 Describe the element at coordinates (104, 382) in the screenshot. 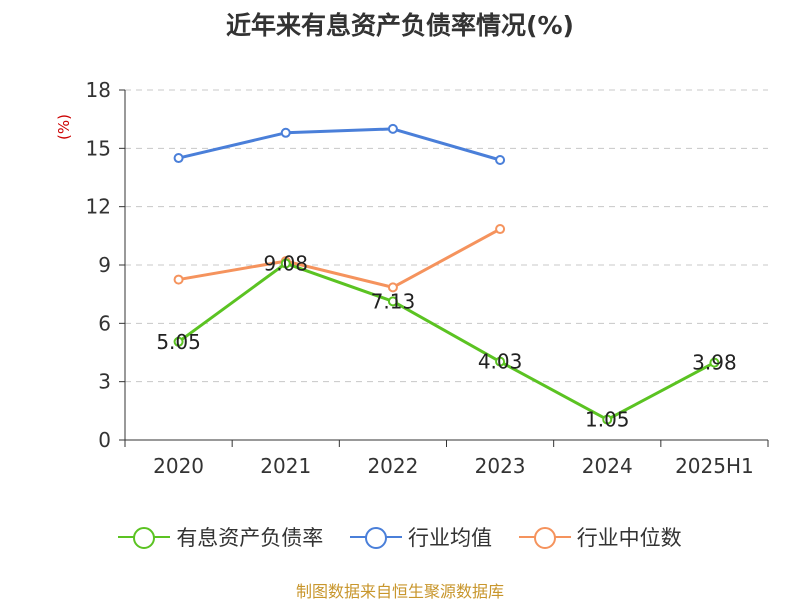

I see `y-tick-label: 3` at that location.